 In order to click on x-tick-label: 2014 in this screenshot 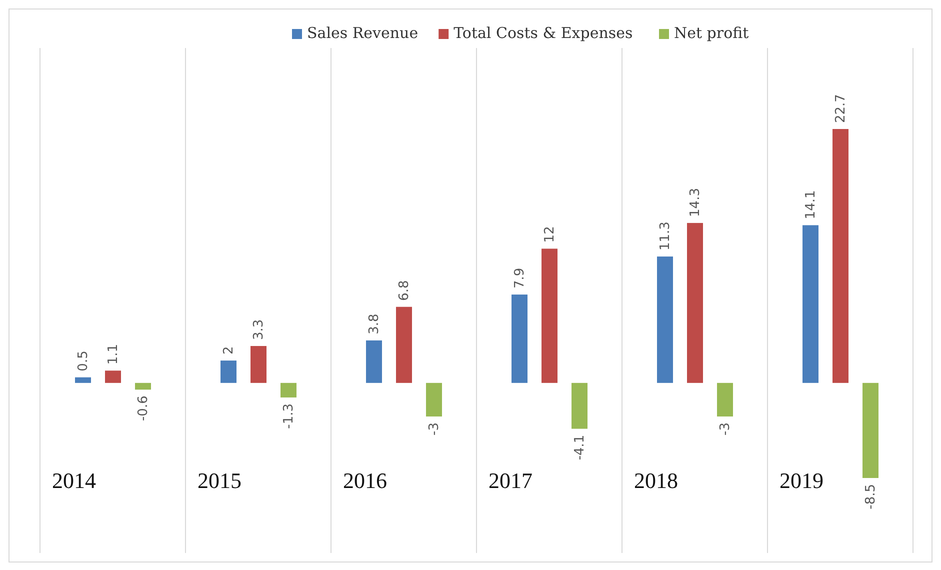, I will do `click(74, 480)`.